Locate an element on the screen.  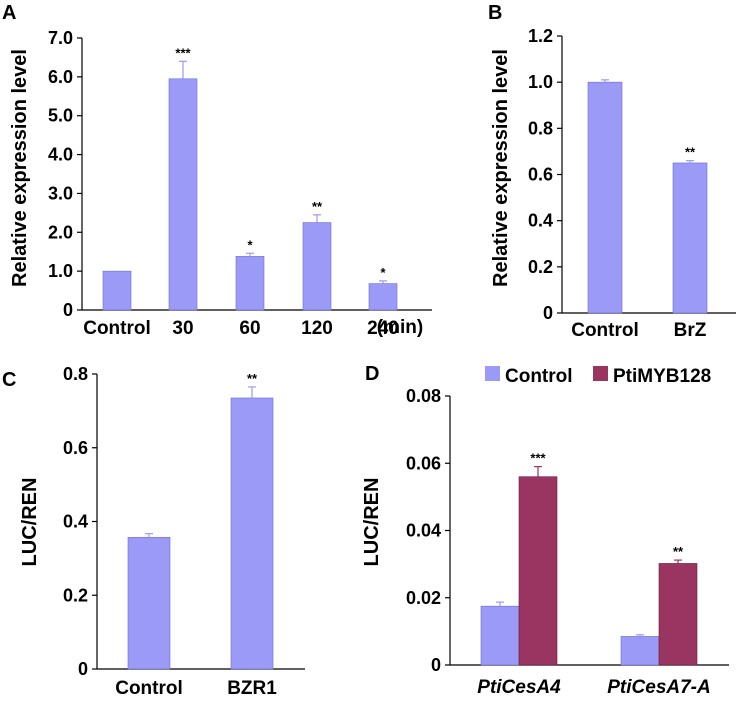
panel-a-ytick-label: 0 is located at coordinates (68, 310).